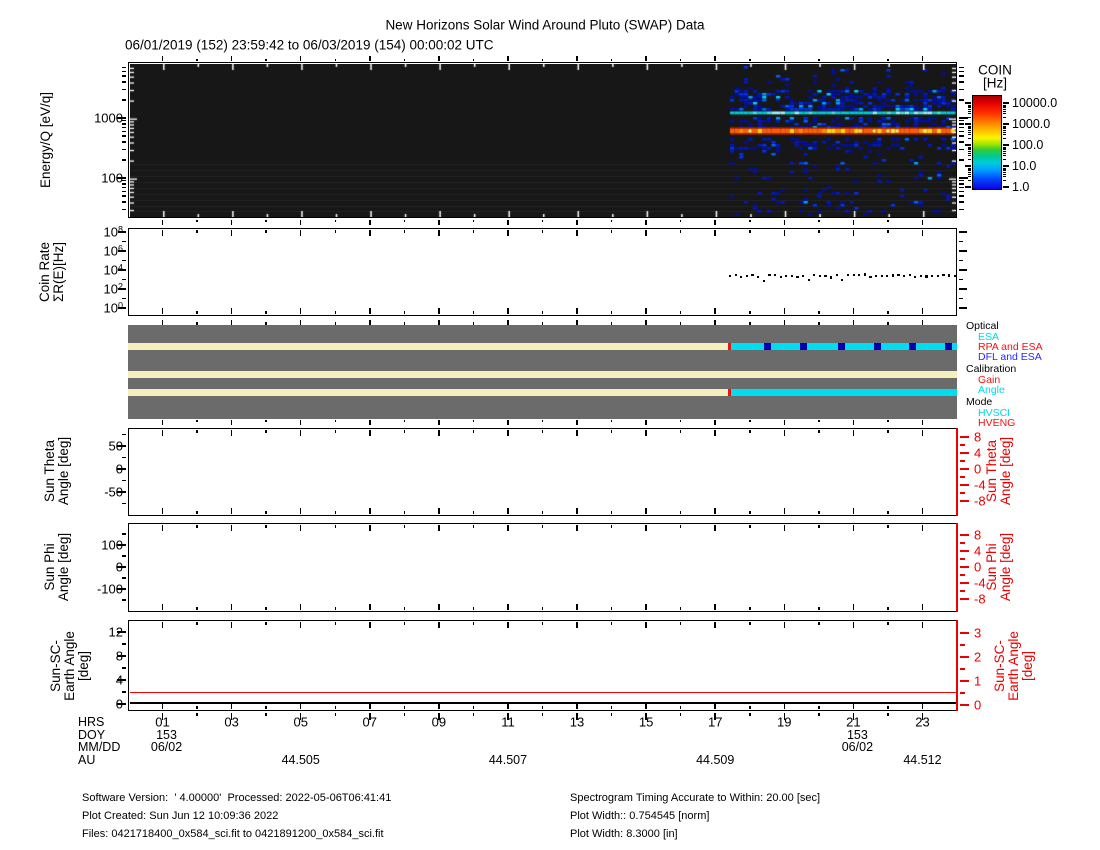 The image size is (1100, 850). I want to click on mmdd-label: 06/02, so click(857, 747).